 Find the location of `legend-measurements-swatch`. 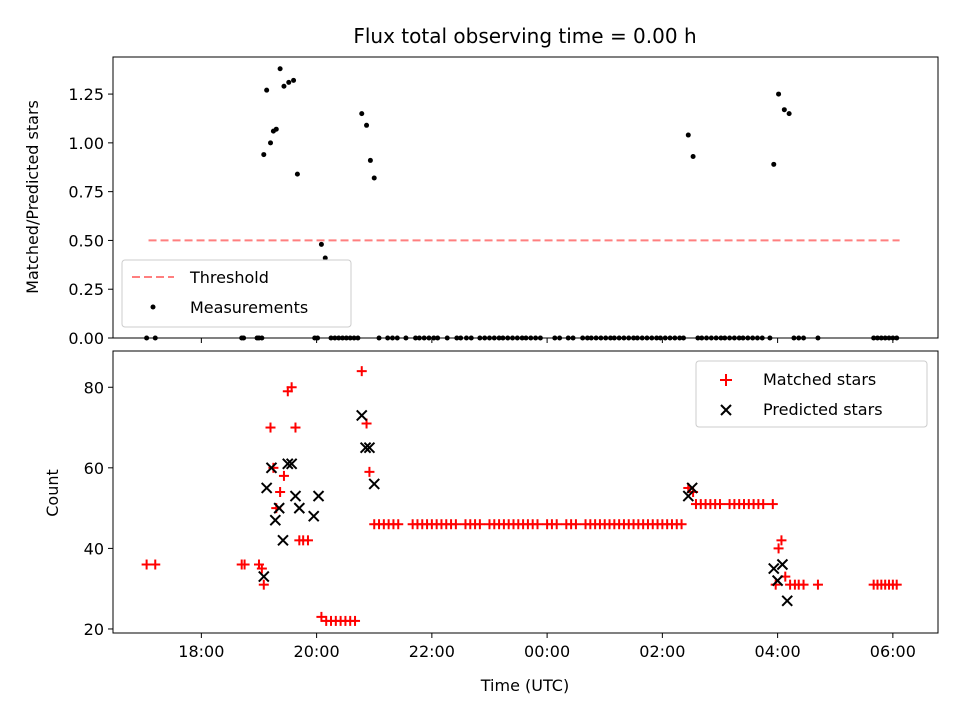

legend-measurements-swatch is located at coordinates (153, 307).